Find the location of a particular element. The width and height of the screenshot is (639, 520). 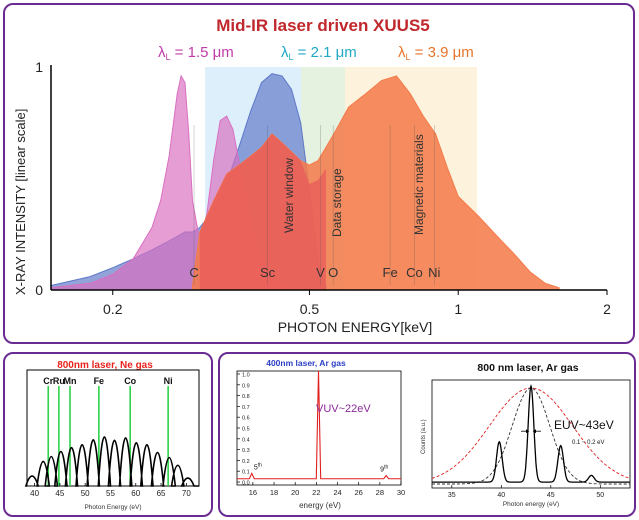

ar400-x-label: energy (eV) is located at coordinates (320, 505).